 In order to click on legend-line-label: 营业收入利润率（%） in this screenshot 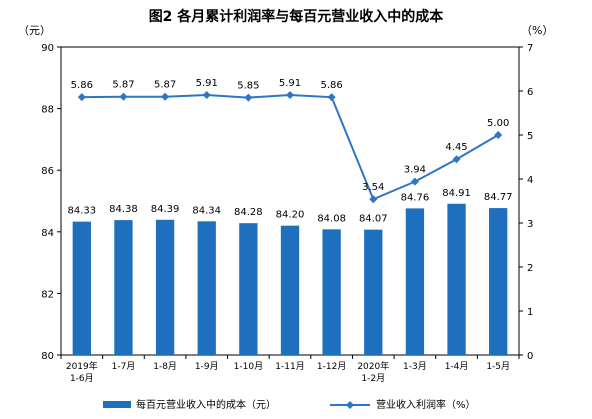, I will do `click(426, 404)`.